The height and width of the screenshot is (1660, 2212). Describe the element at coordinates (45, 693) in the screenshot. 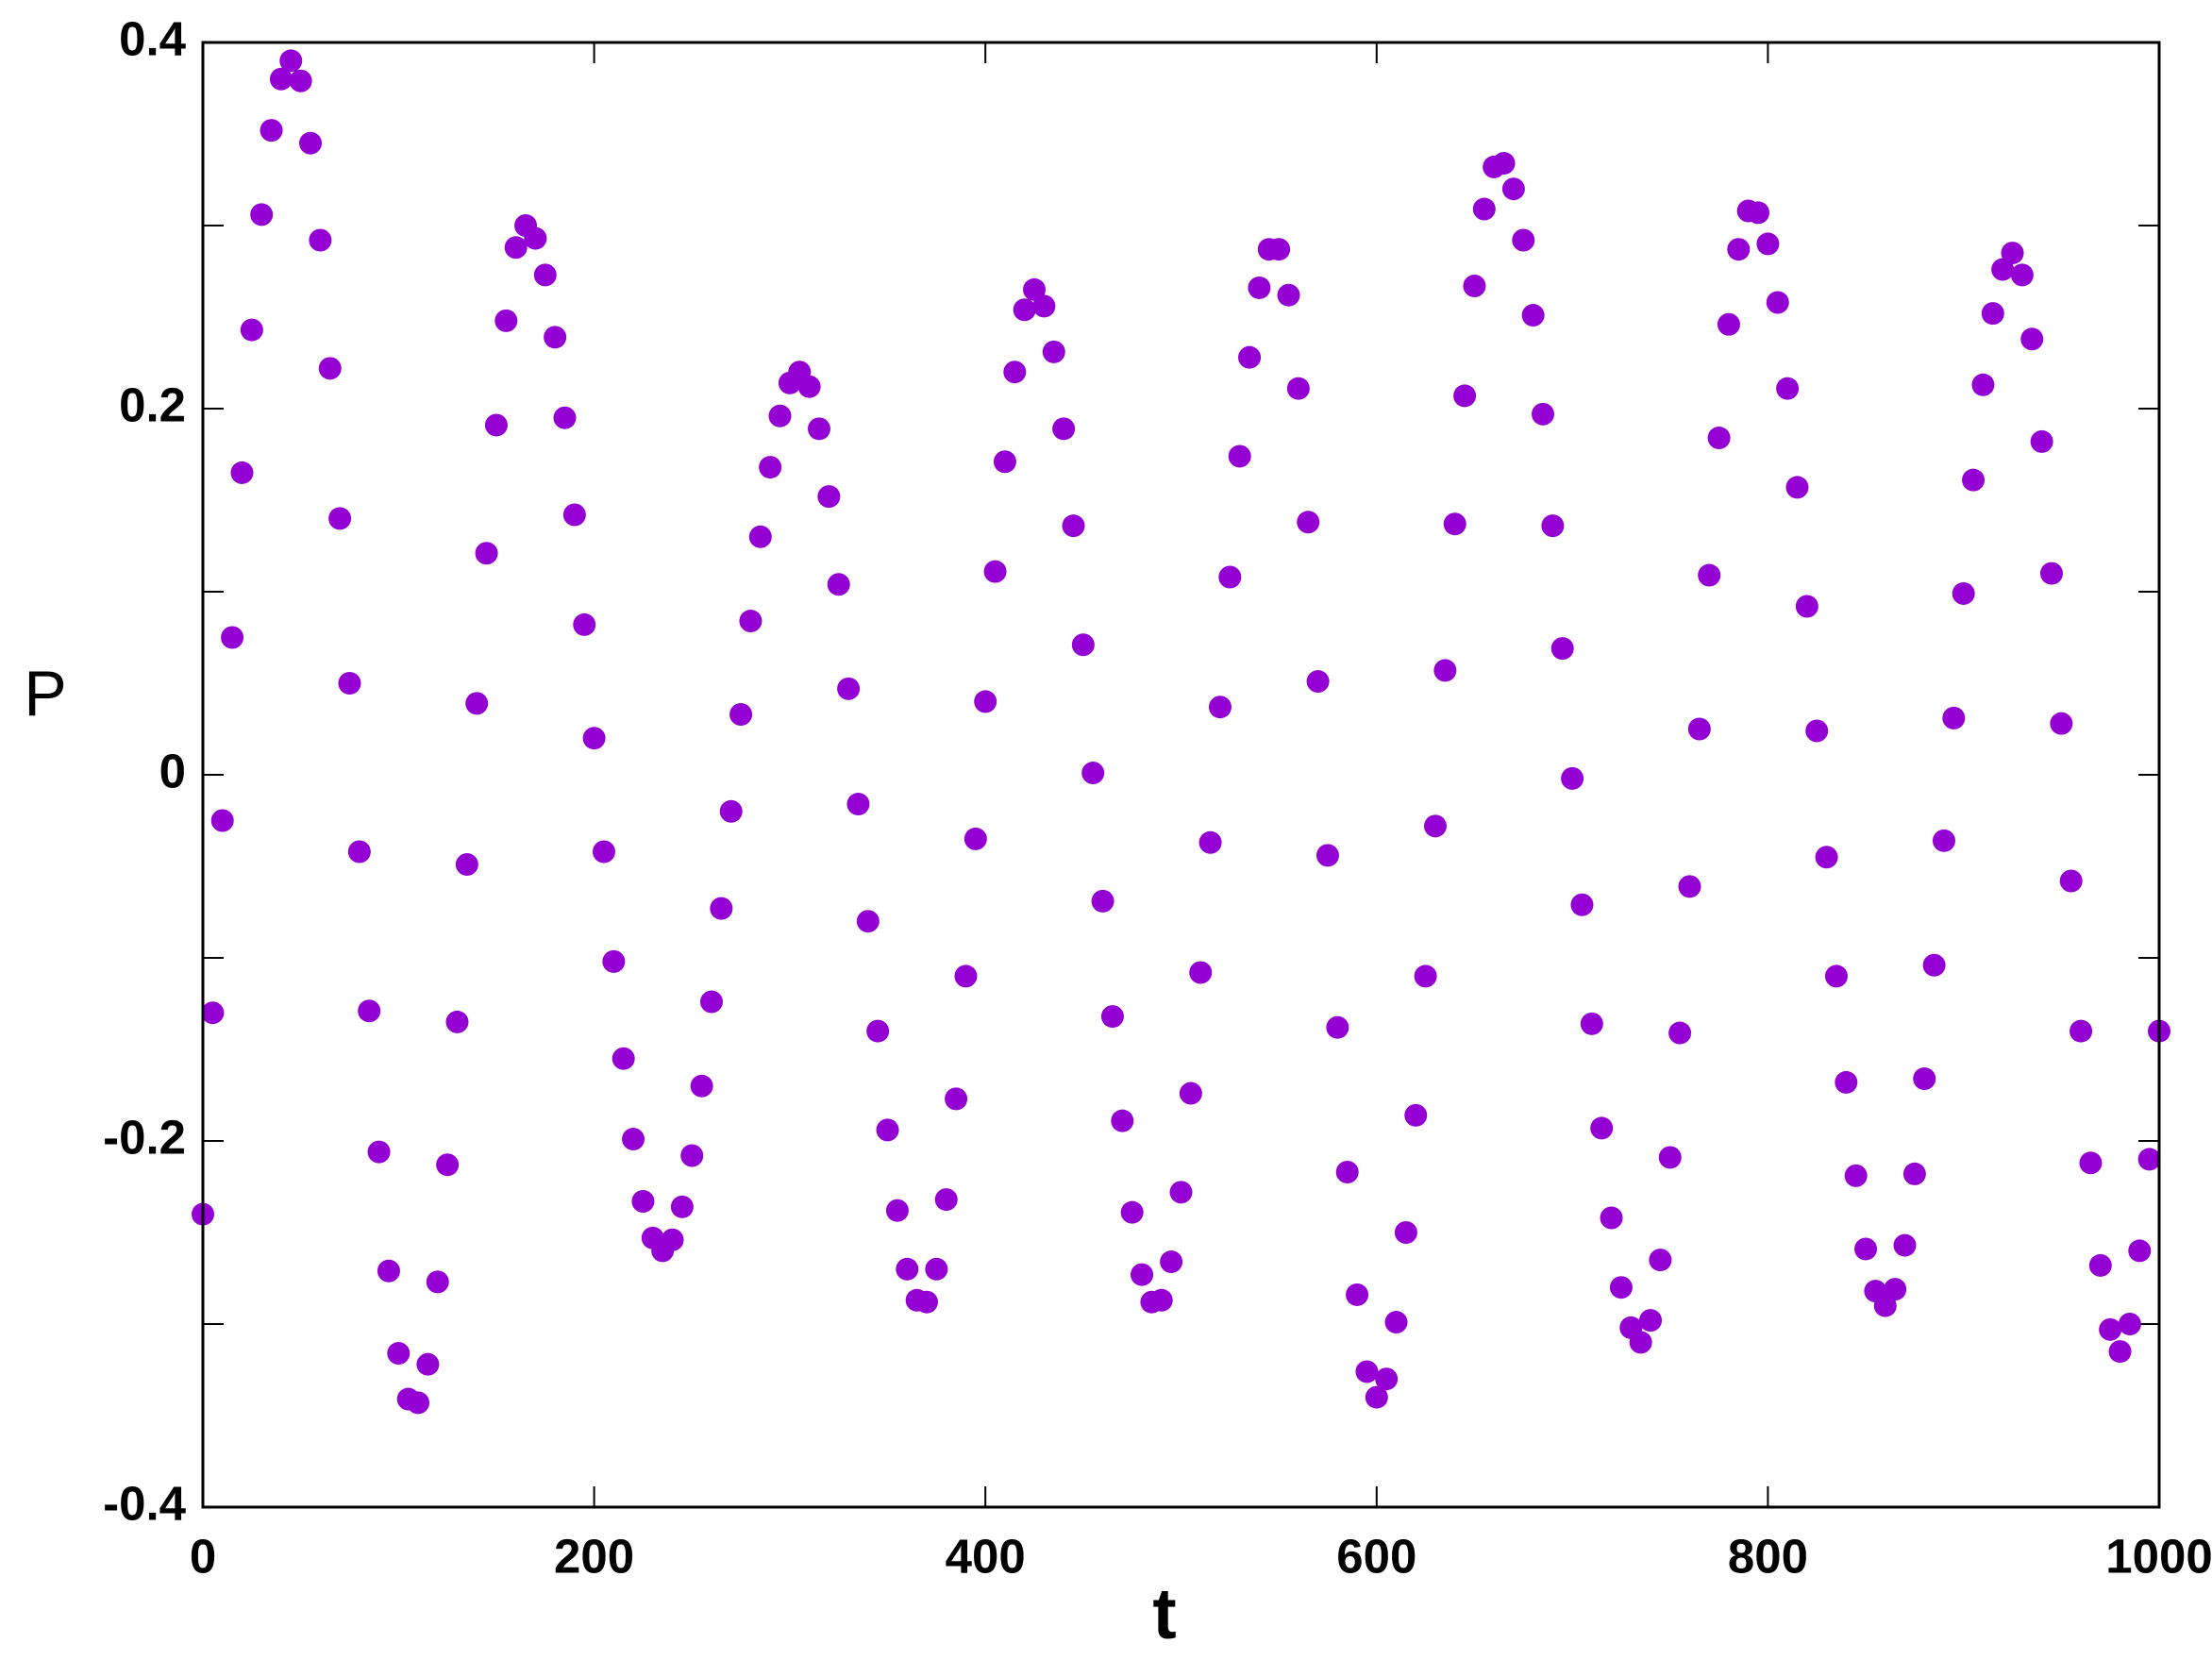

I see `y-axis-label: P` at that location.